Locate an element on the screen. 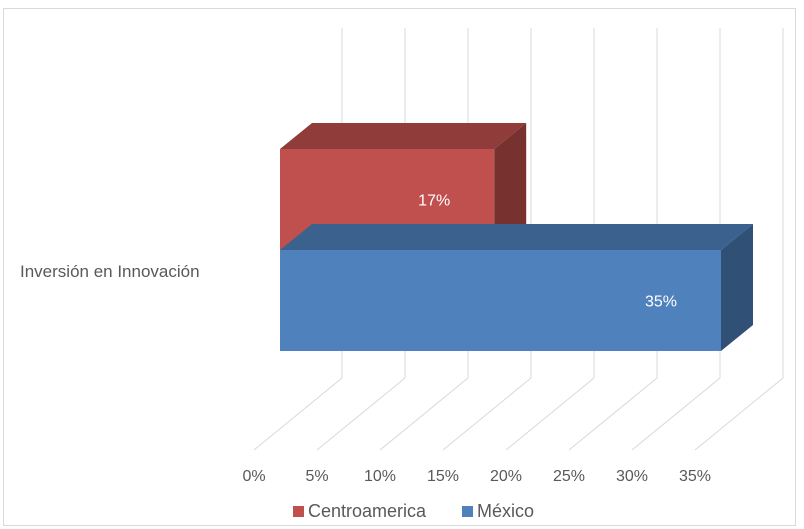  category-label: Inversión en Innovación is located at coordinates (110, 271).